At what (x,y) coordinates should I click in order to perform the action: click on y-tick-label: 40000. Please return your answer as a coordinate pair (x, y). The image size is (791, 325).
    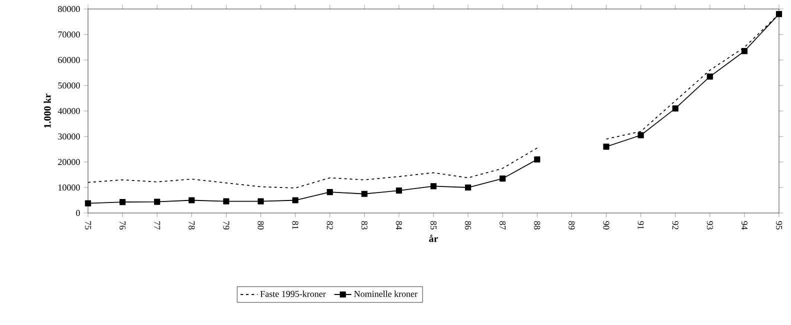
    Looking at the image, I should click on (69, 111).